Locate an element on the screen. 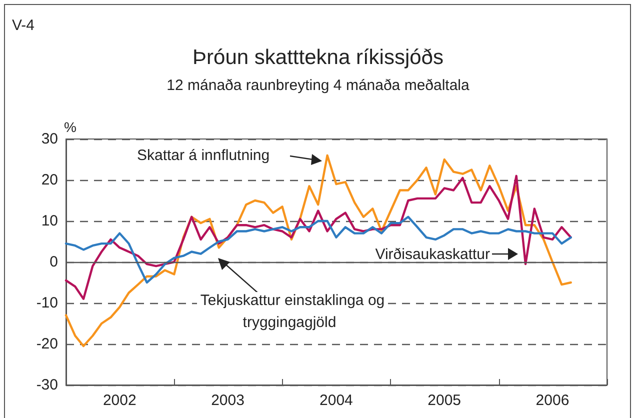 This screenshot has width=636, height=418. y-tick-label: -30 is located at coordinates (47, 385).